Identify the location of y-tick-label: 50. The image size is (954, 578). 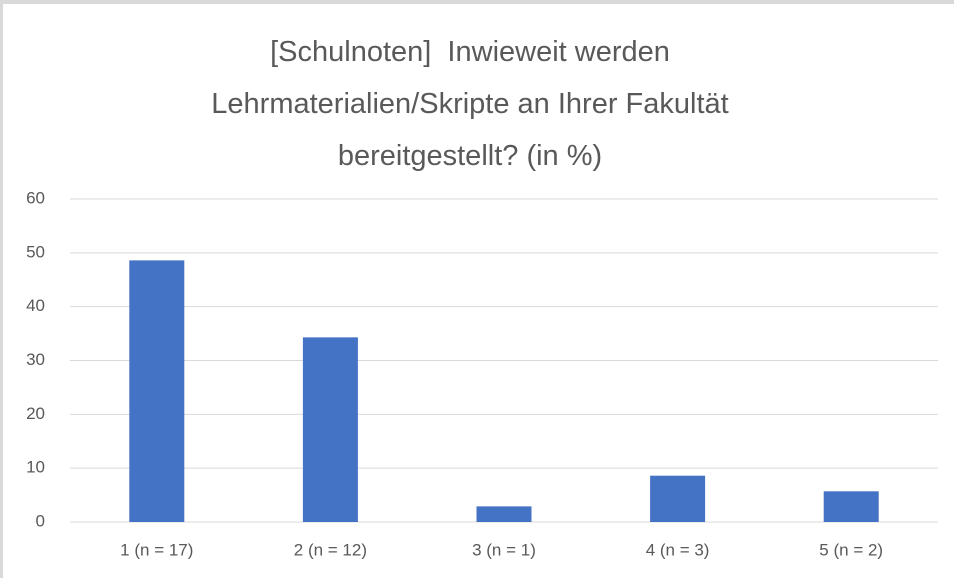
(35, 251).